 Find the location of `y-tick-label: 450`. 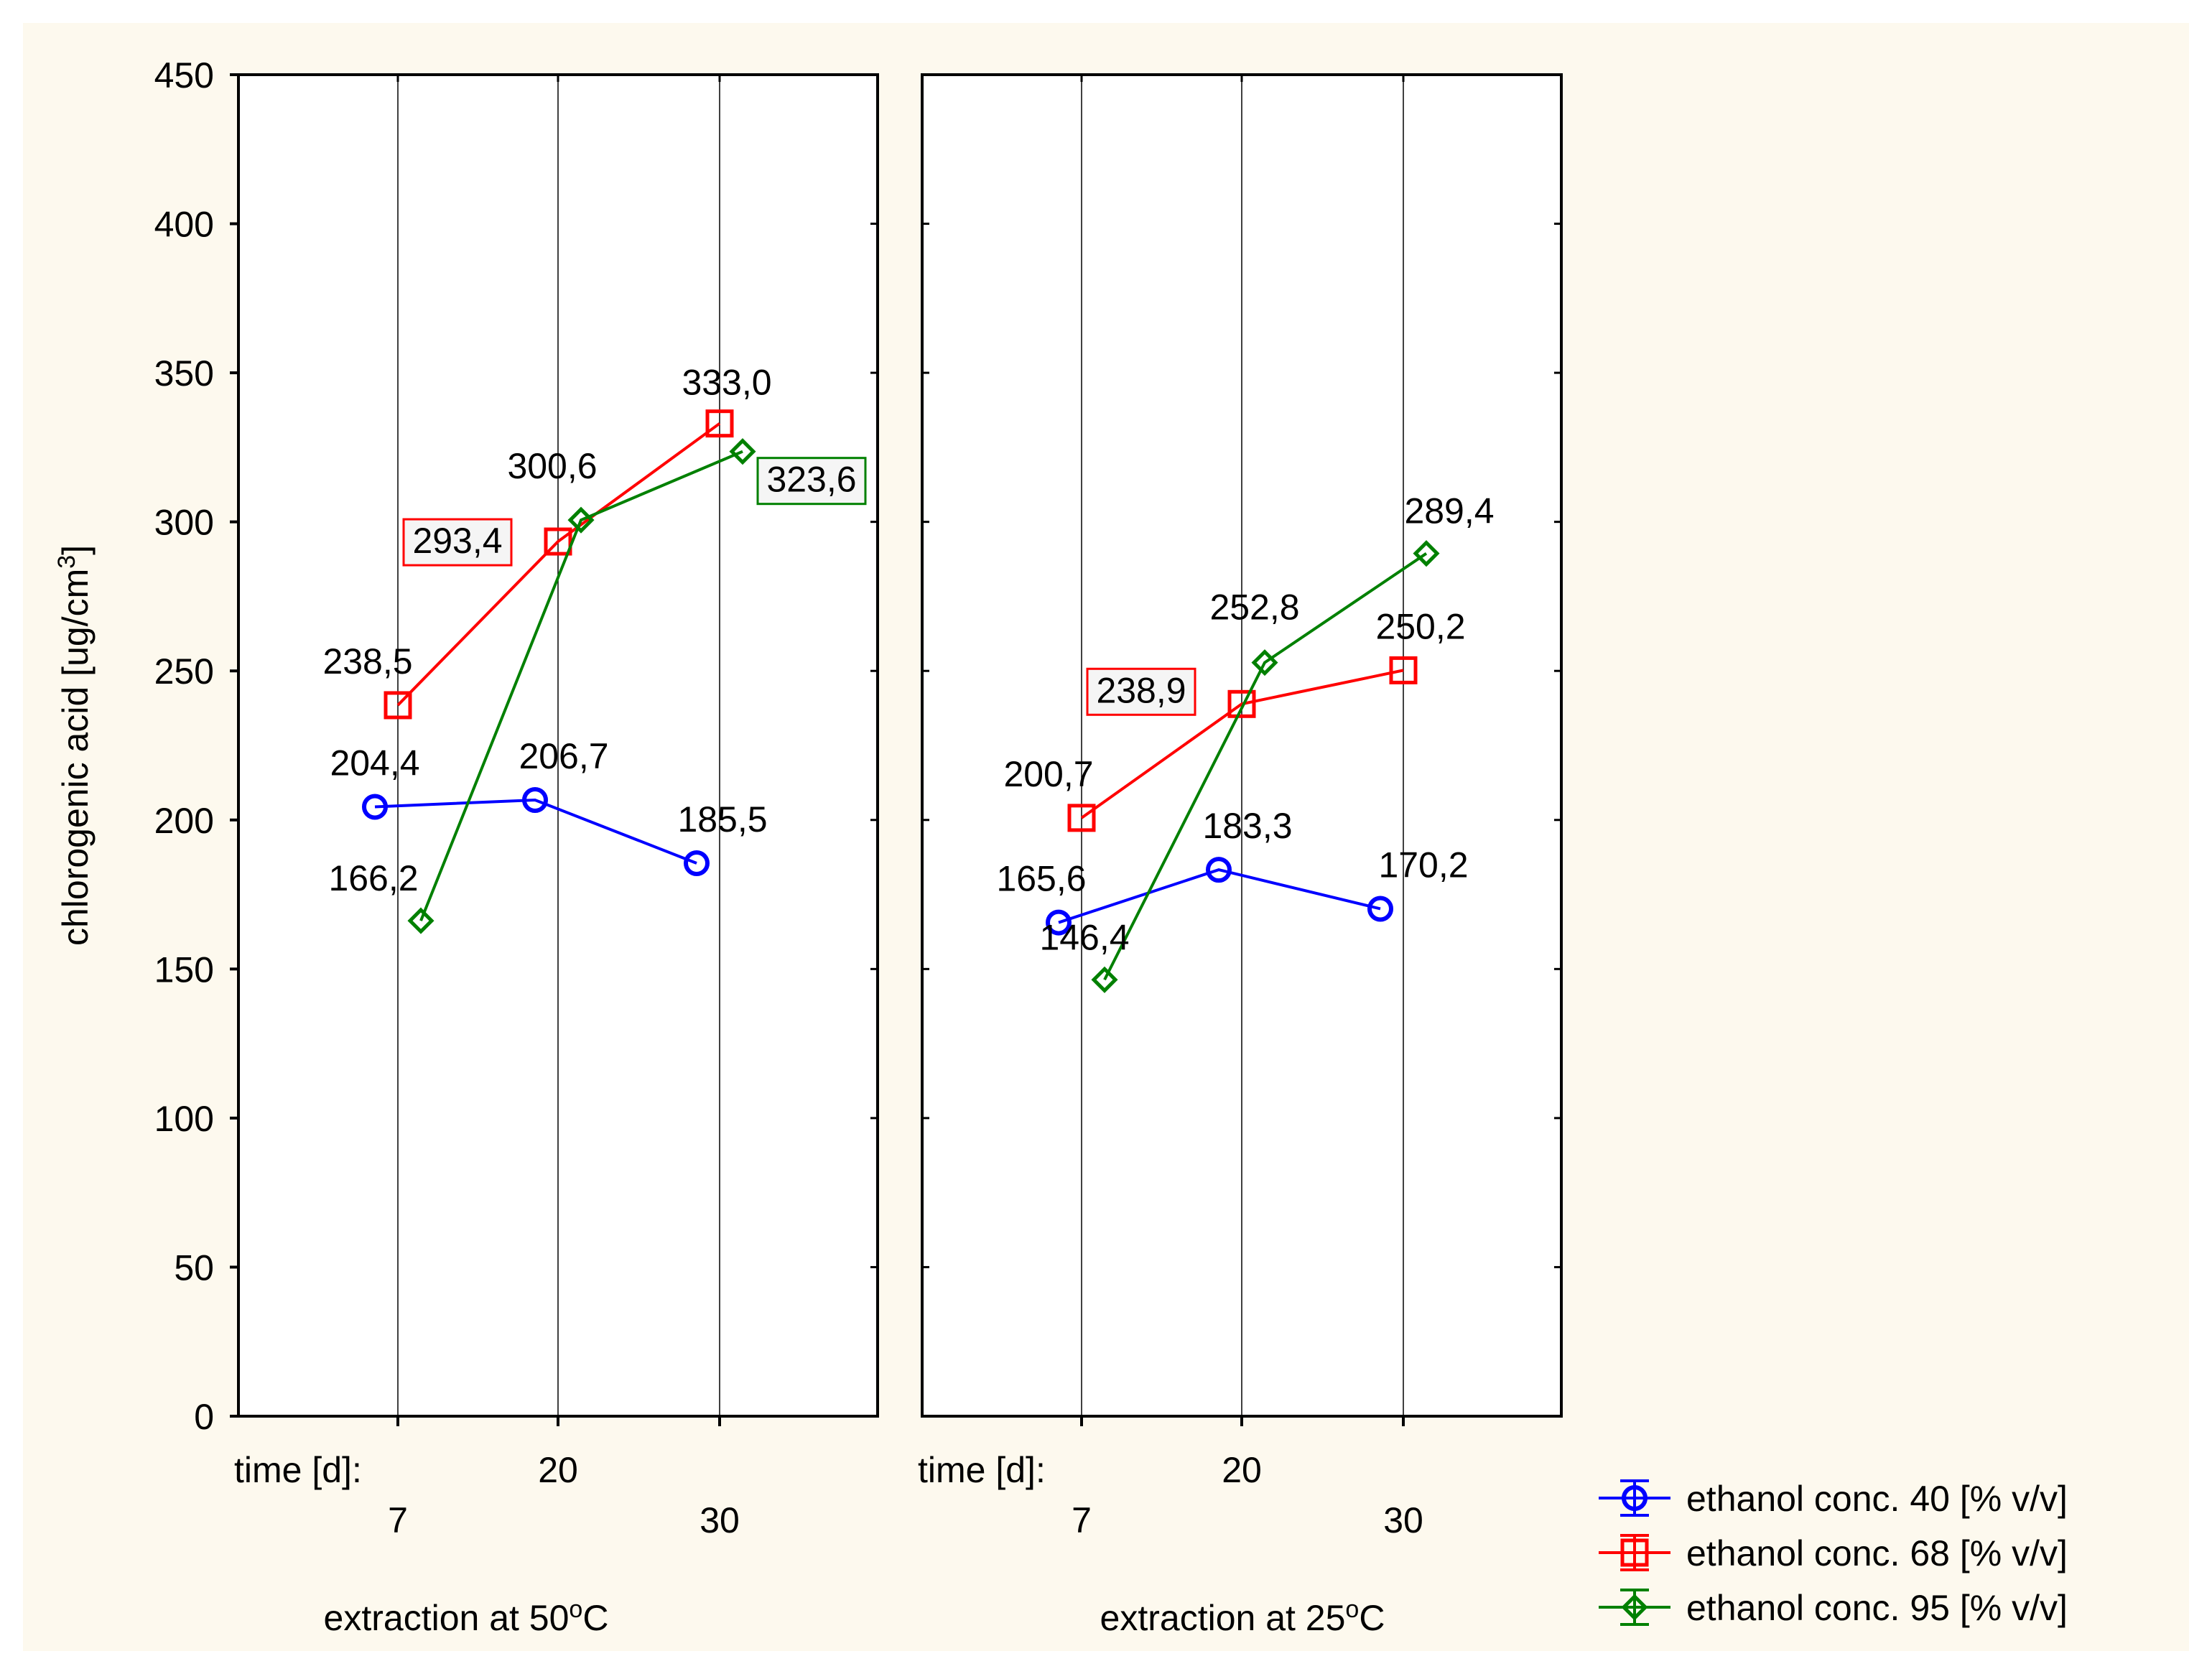

y-tick-label: 450 is located at coordinates (184, 75).